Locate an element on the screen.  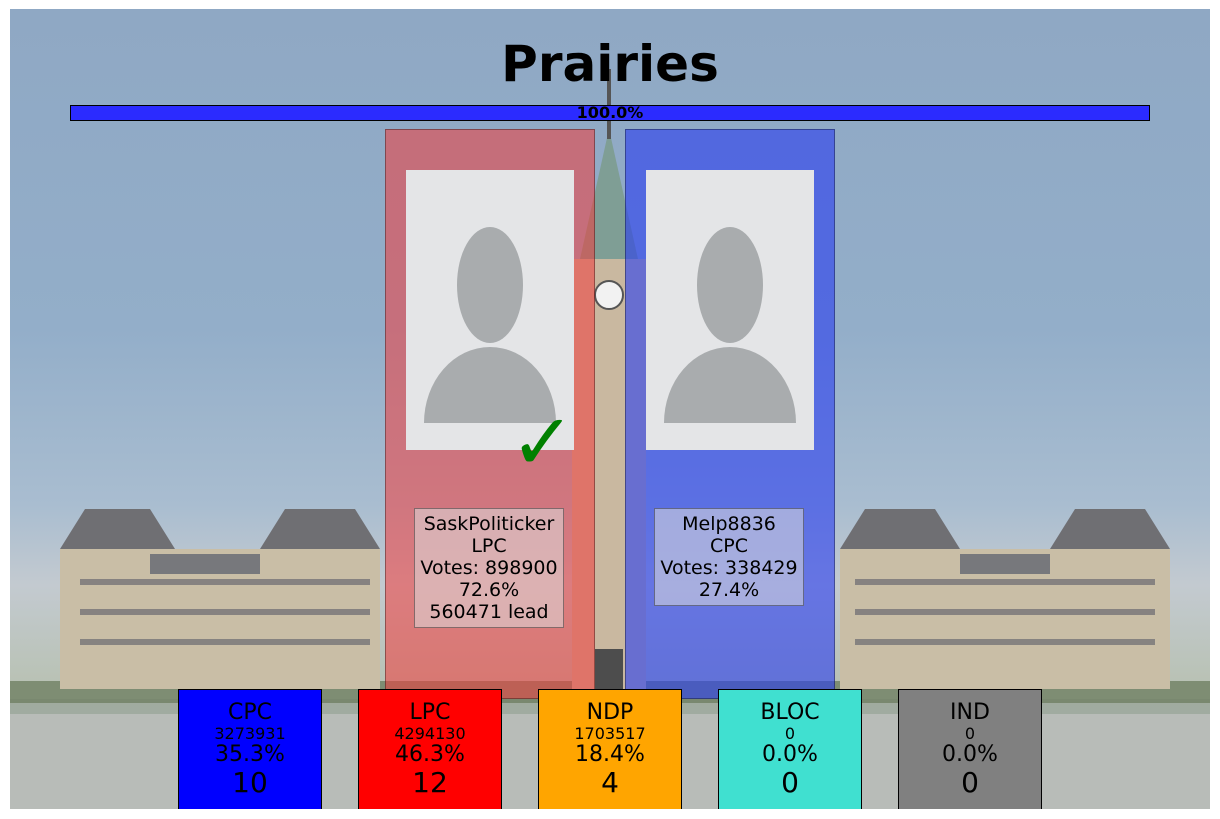
candidate-votes: Votes: 898900 is located at coordinates (489, 568).